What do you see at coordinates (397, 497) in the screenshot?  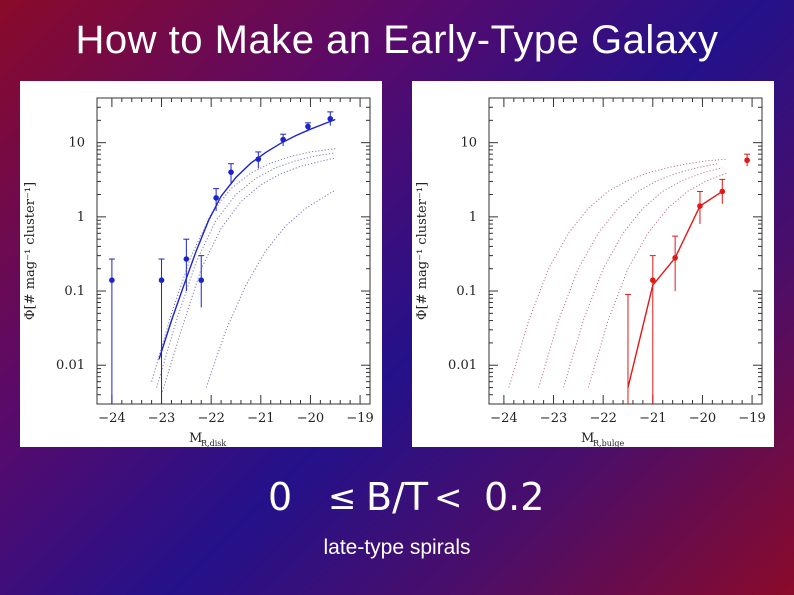 I see `equation-ratio-label: B/T` at bounding box center [397, 497].